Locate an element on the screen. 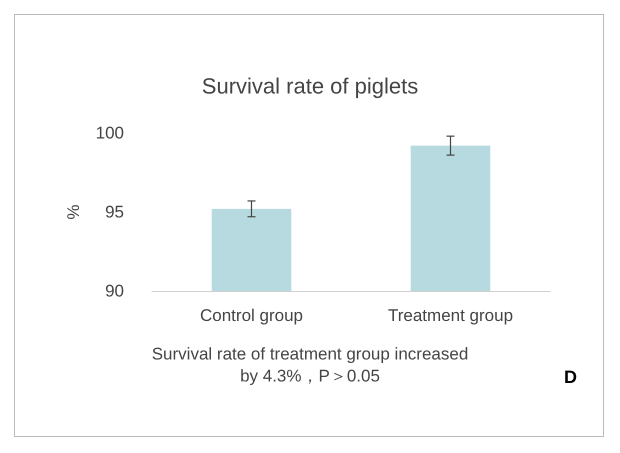 This screenshot has height=453, width=620. chart-title: Survival rate of piglets is located at coordinates (310, 86).